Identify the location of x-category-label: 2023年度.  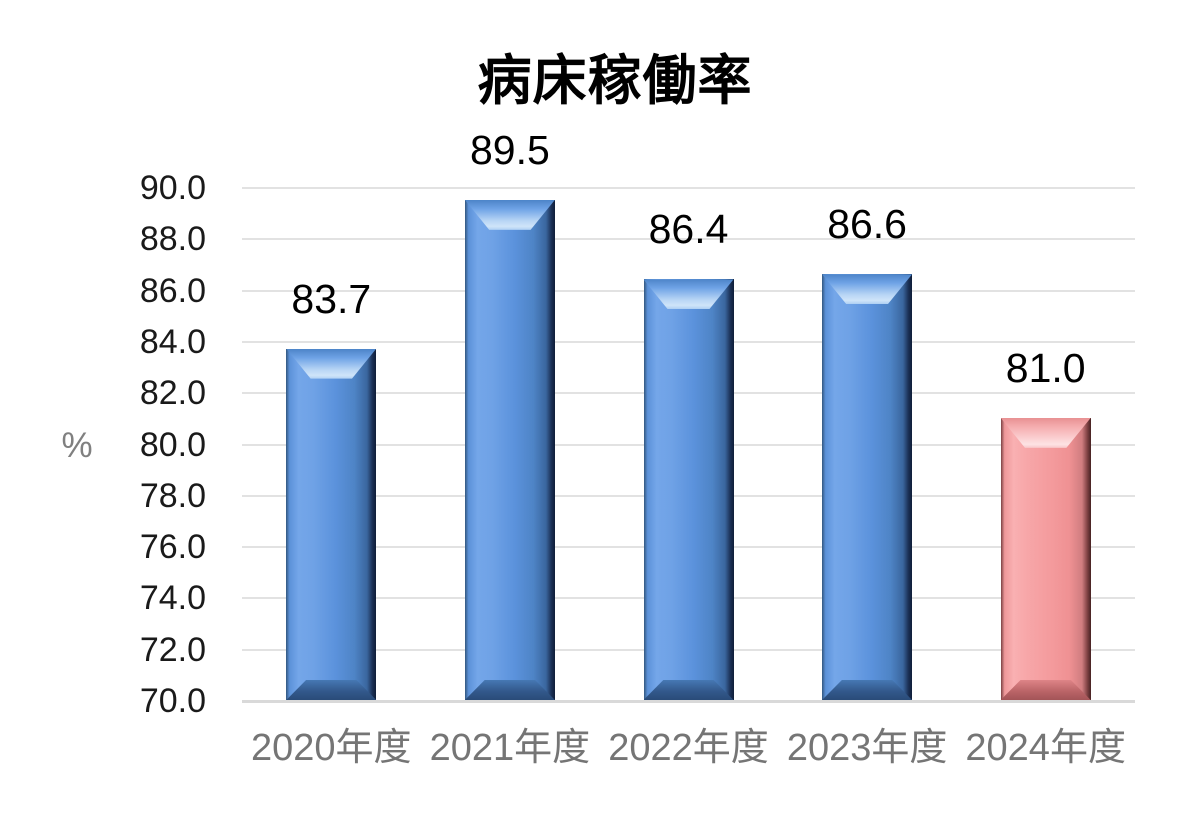
(867, 748).